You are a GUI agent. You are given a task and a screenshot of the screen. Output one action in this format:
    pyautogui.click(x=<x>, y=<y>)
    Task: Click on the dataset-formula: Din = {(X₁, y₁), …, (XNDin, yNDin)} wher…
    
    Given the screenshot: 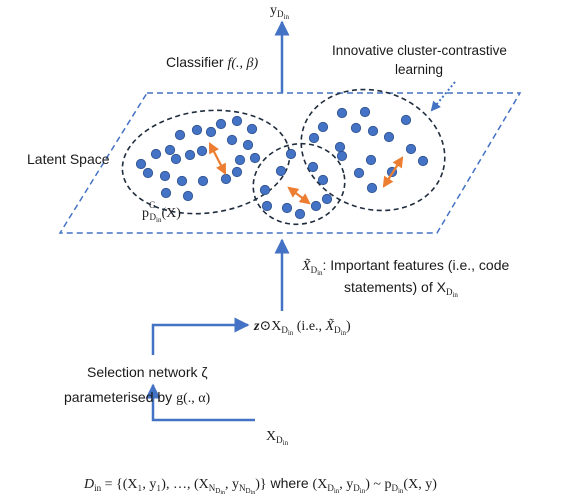 What is the action you would take?
    pyautogui.click(x=260, y=485)
    